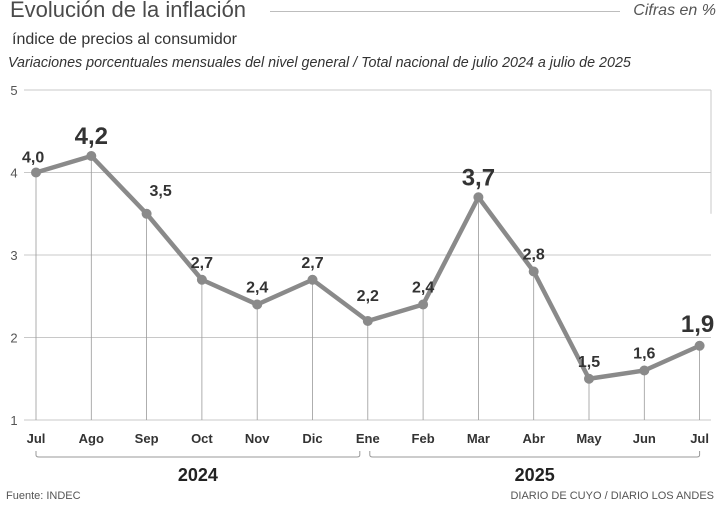 The width and height of the screenshot is (728, 509). What do you see at coordinates (13, 173) in the screenshot?
I see `y-tick-label-4: 4` at bounding box center [13, 173].